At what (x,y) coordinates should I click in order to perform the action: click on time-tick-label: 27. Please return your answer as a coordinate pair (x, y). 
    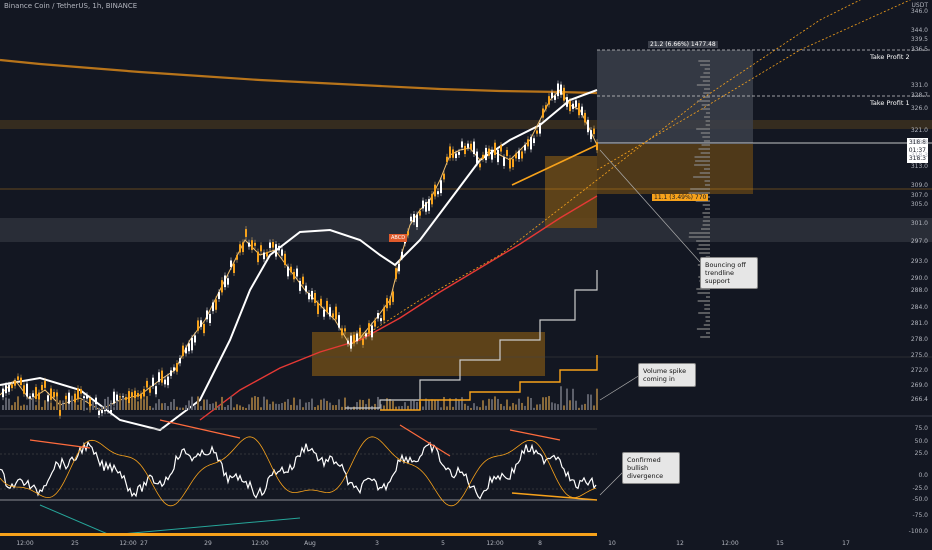
    Looking at the image, I should click on (144, 543).